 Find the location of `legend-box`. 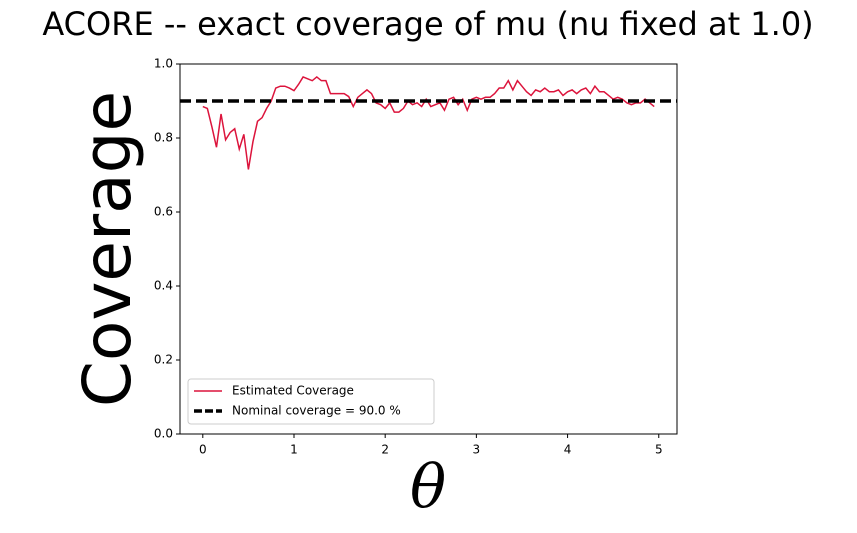

legend-box is located at coordinates (311, 401).